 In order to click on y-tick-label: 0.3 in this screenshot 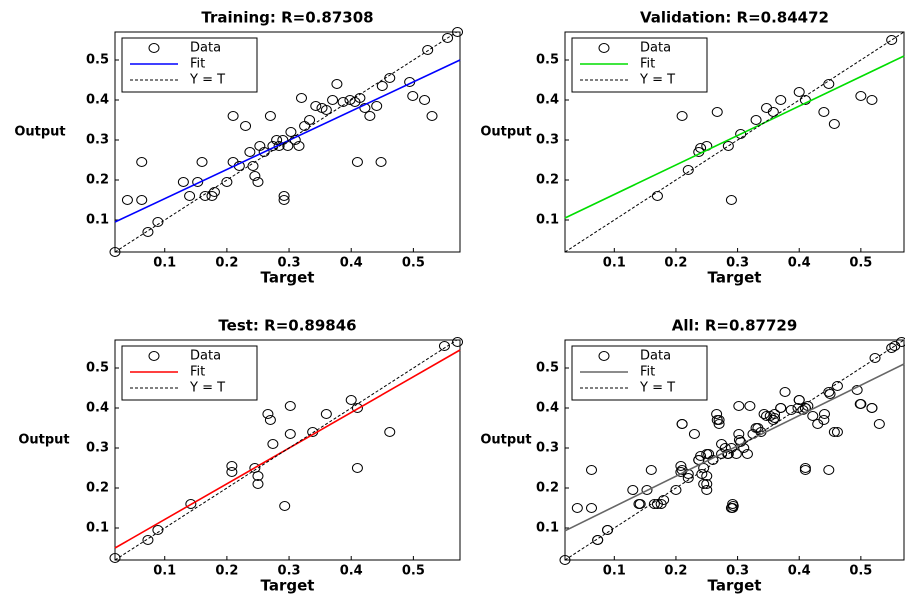, I will do `click(97, 140)`.